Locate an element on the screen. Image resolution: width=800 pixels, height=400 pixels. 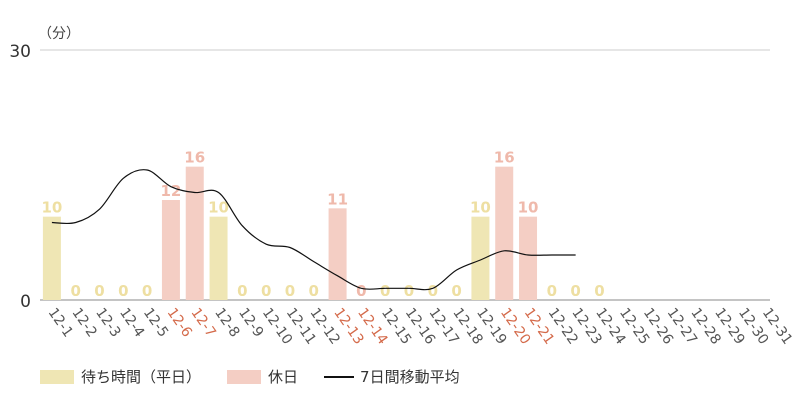
x-tick-label: 12-6 is located at coordinates (179, 322).